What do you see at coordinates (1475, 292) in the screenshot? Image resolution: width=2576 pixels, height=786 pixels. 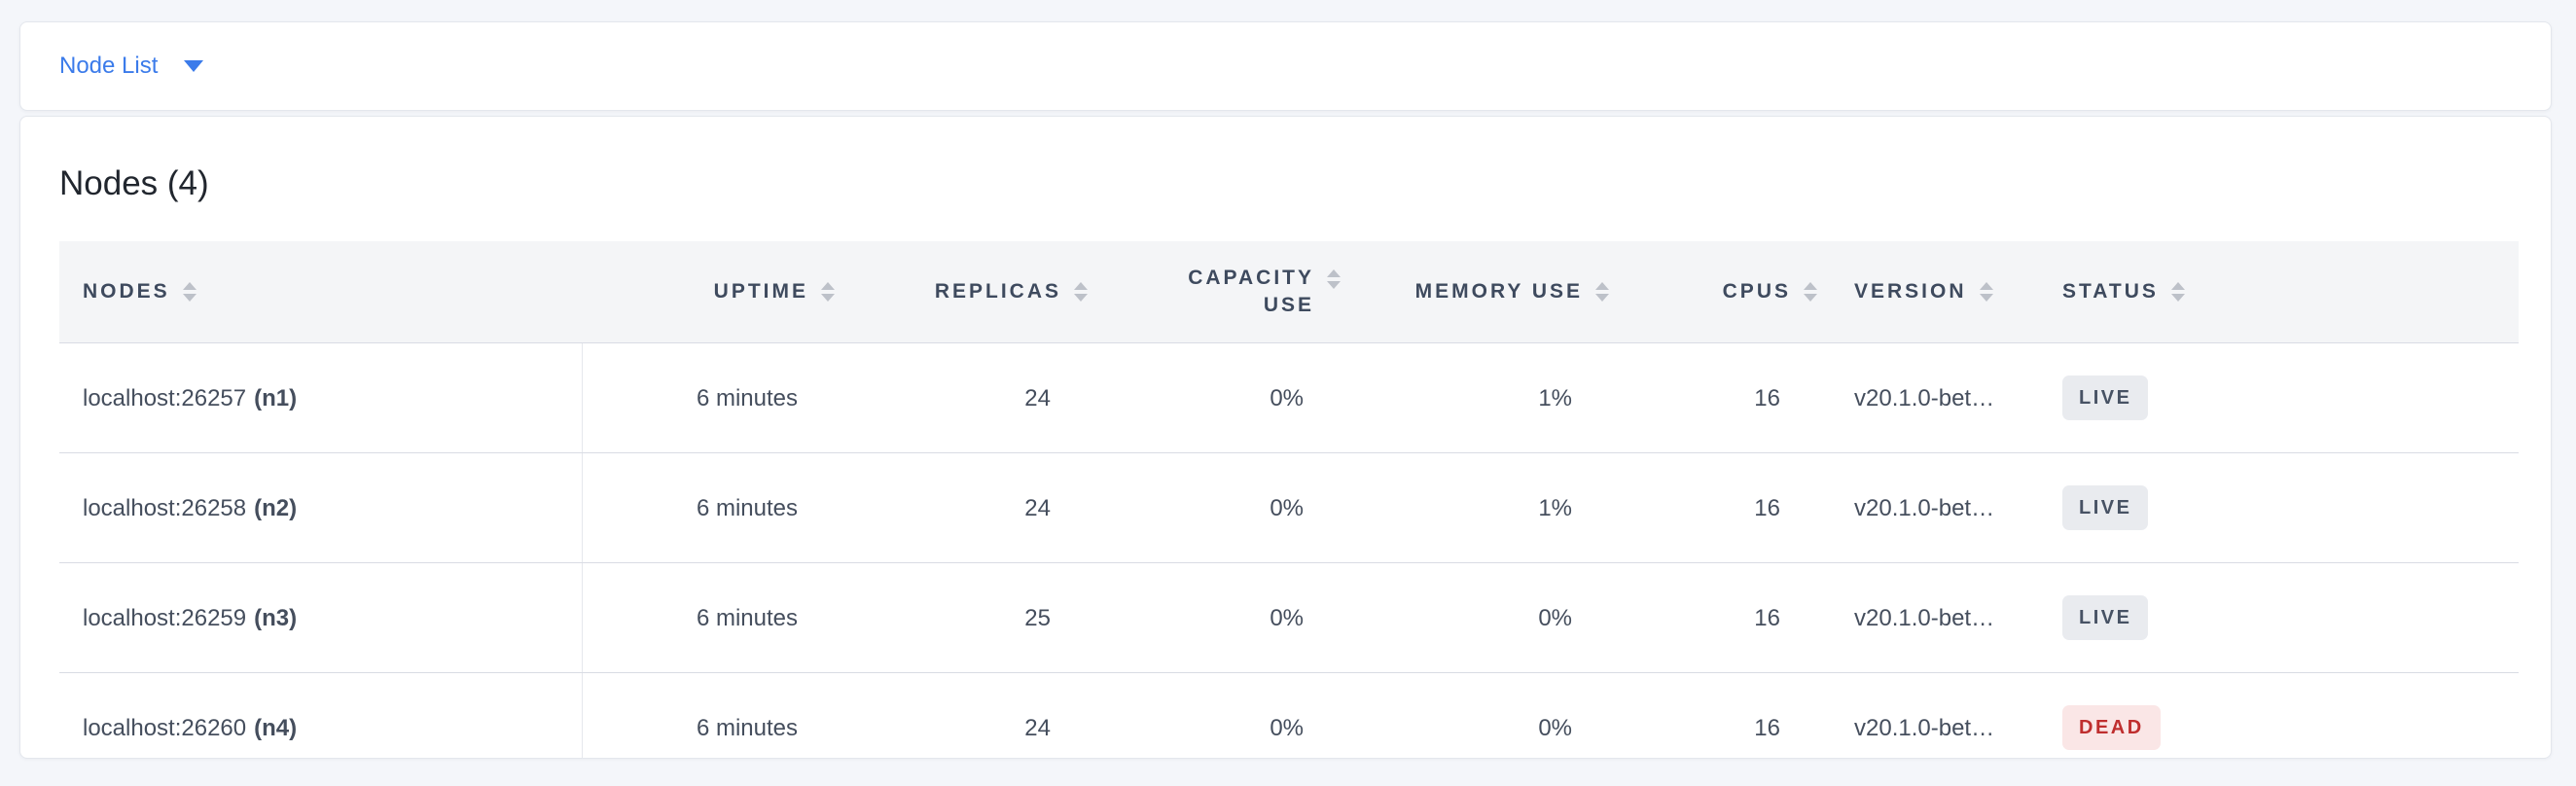 I see `column-header-memory-use: MEMORY USE` at bounding box center [1475, 292].